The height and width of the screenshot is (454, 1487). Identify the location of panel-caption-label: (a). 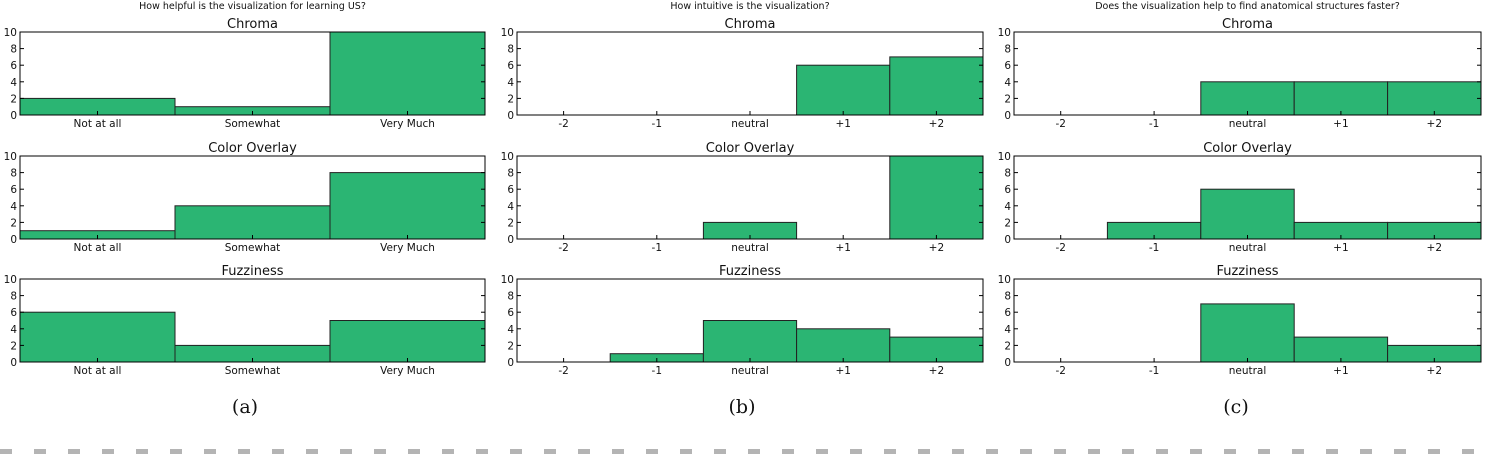
(245, 407).